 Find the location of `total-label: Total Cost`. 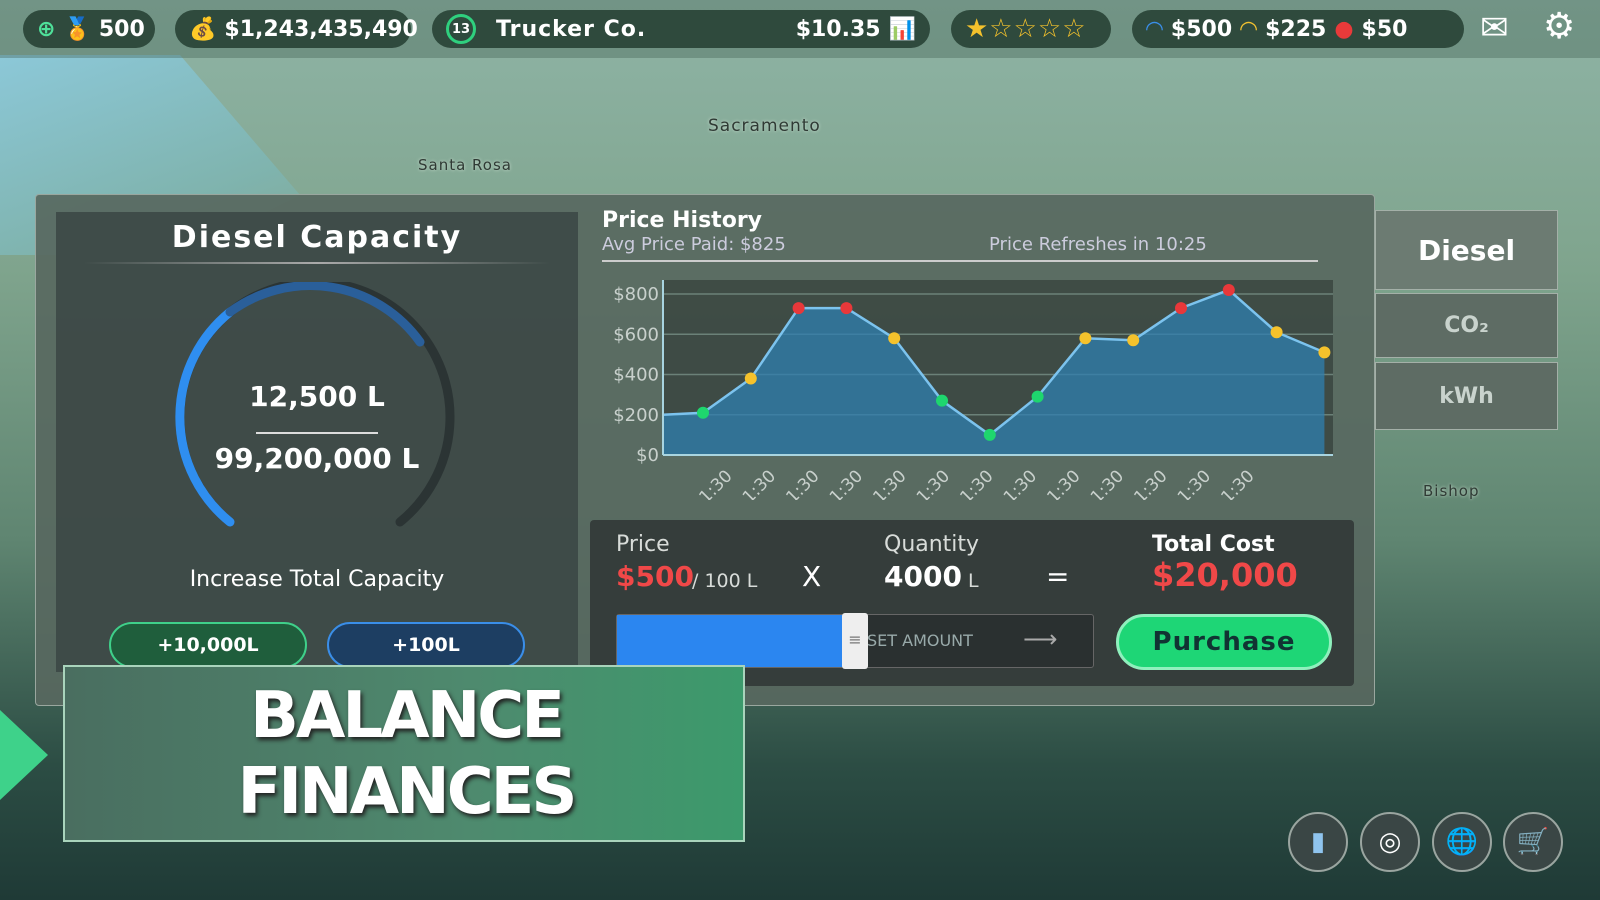

total-label: Total Cost is located at coordinates (1213, 544).